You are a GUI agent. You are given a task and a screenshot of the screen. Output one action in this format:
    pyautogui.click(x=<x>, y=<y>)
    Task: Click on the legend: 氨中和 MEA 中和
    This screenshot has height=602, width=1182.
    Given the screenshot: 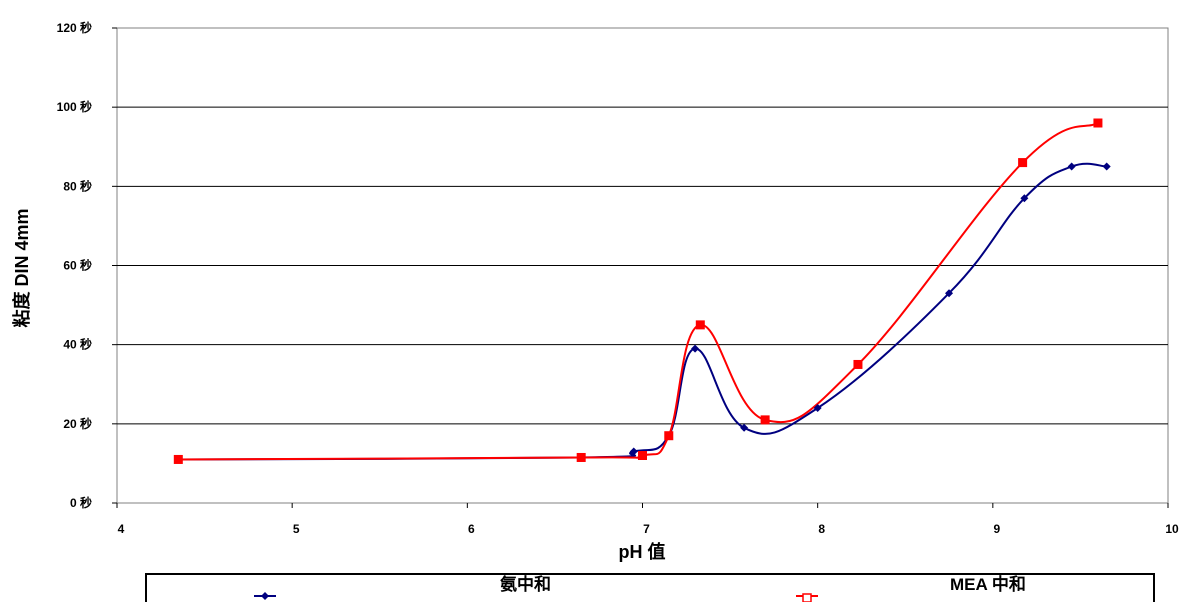 What is the action you would take?
    pyautogui.click(x=650, y=587)
    